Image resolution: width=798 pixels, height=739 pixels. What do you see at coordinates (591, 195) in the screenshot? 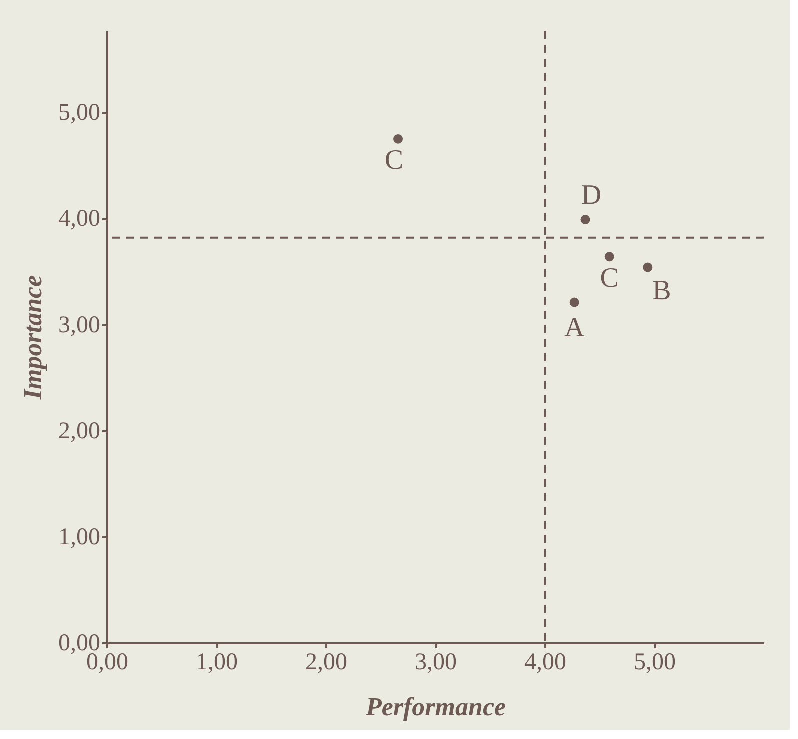
I see `data-label: D` at bounding box center [591, 195].